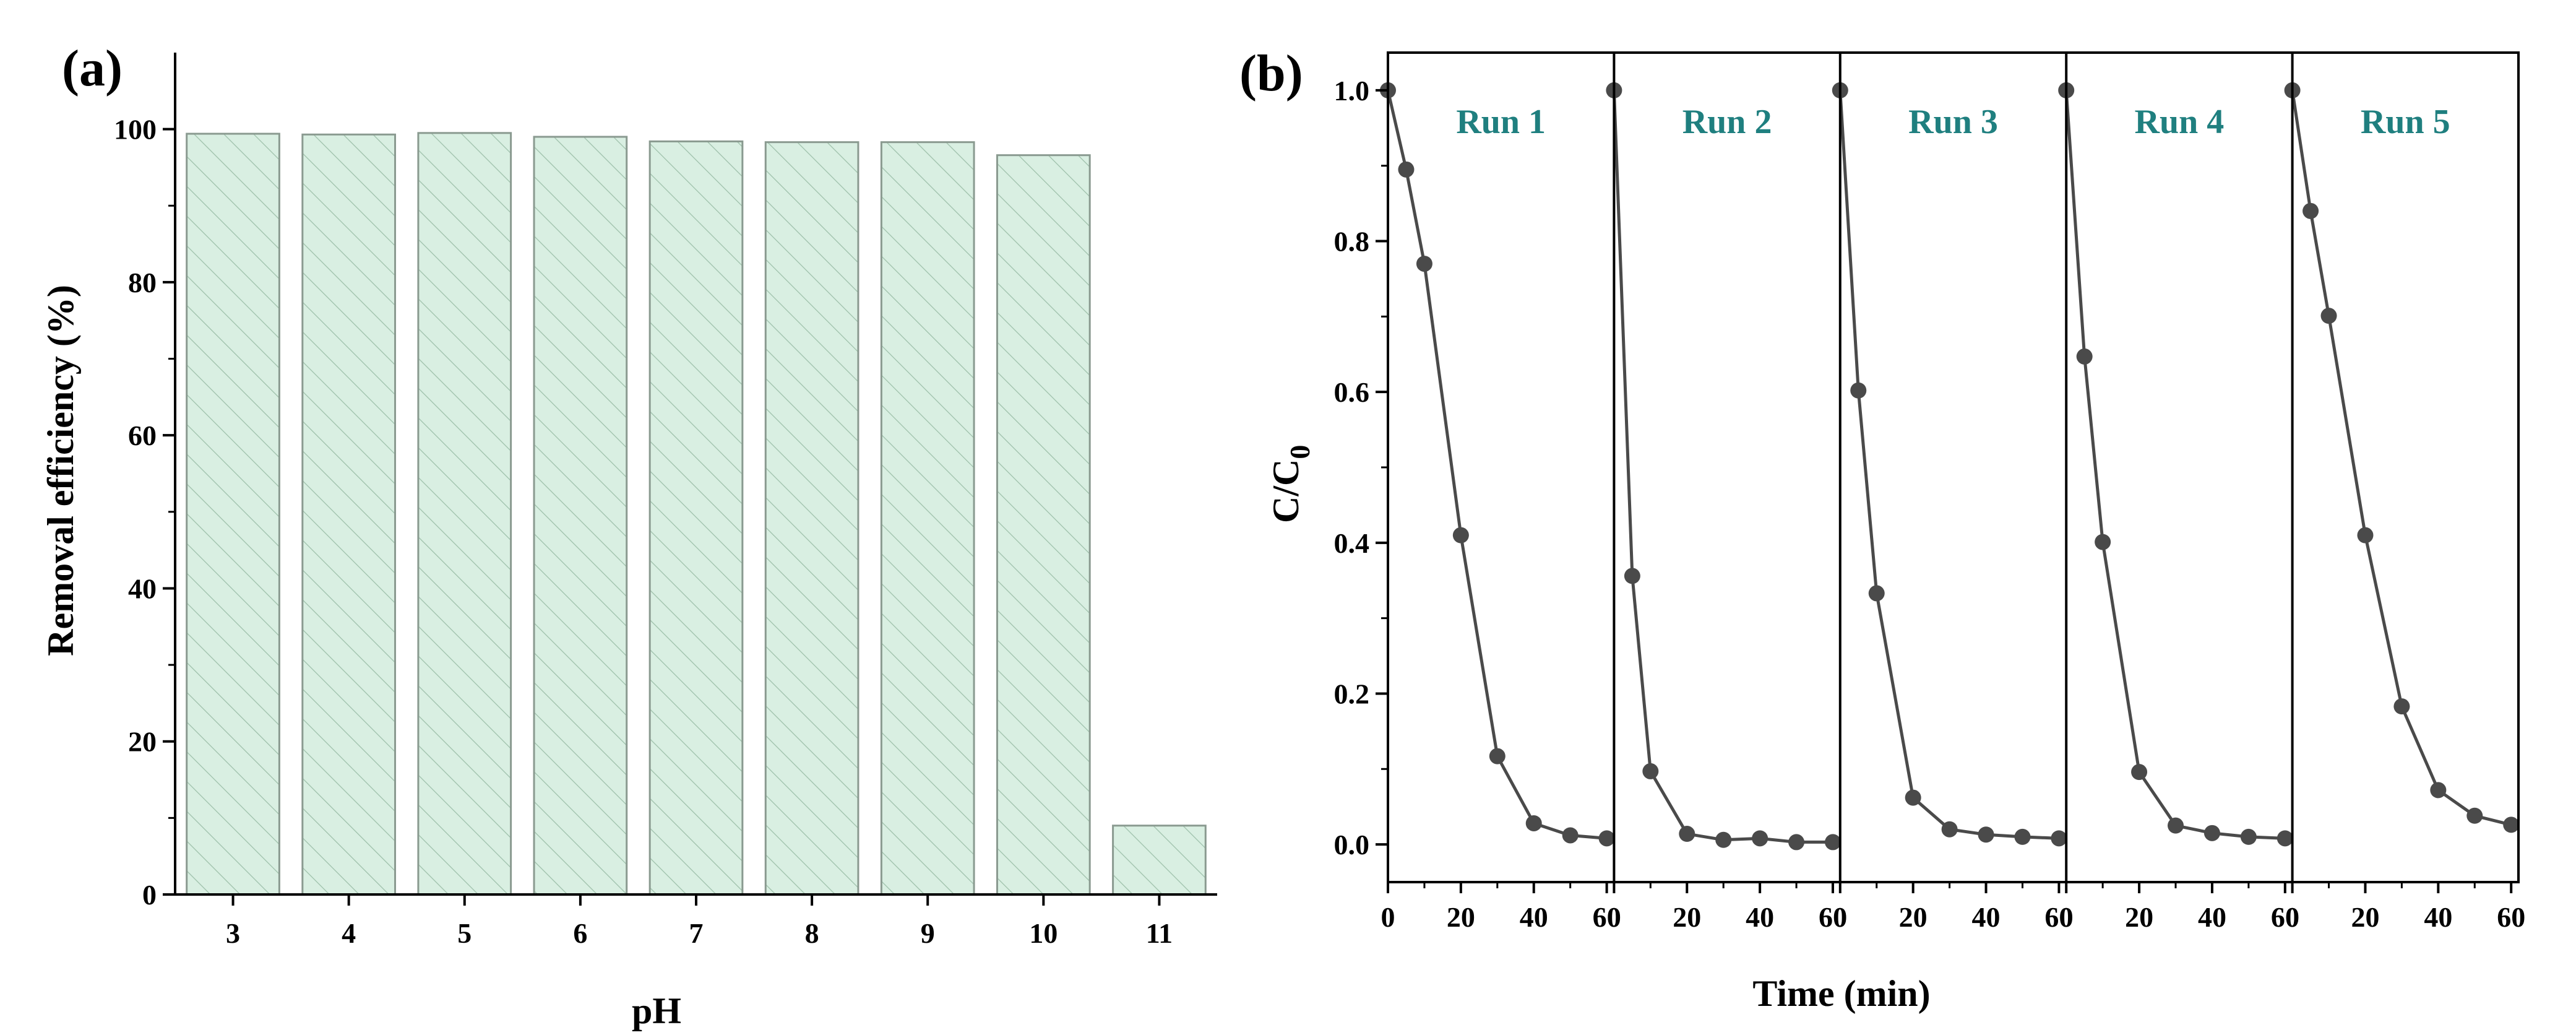 The width and height of the screenshot is (2576, 1035). Describe the element at coordinates (1953, 122) in the screenshot. I see `run-label: Run 3` at that location.